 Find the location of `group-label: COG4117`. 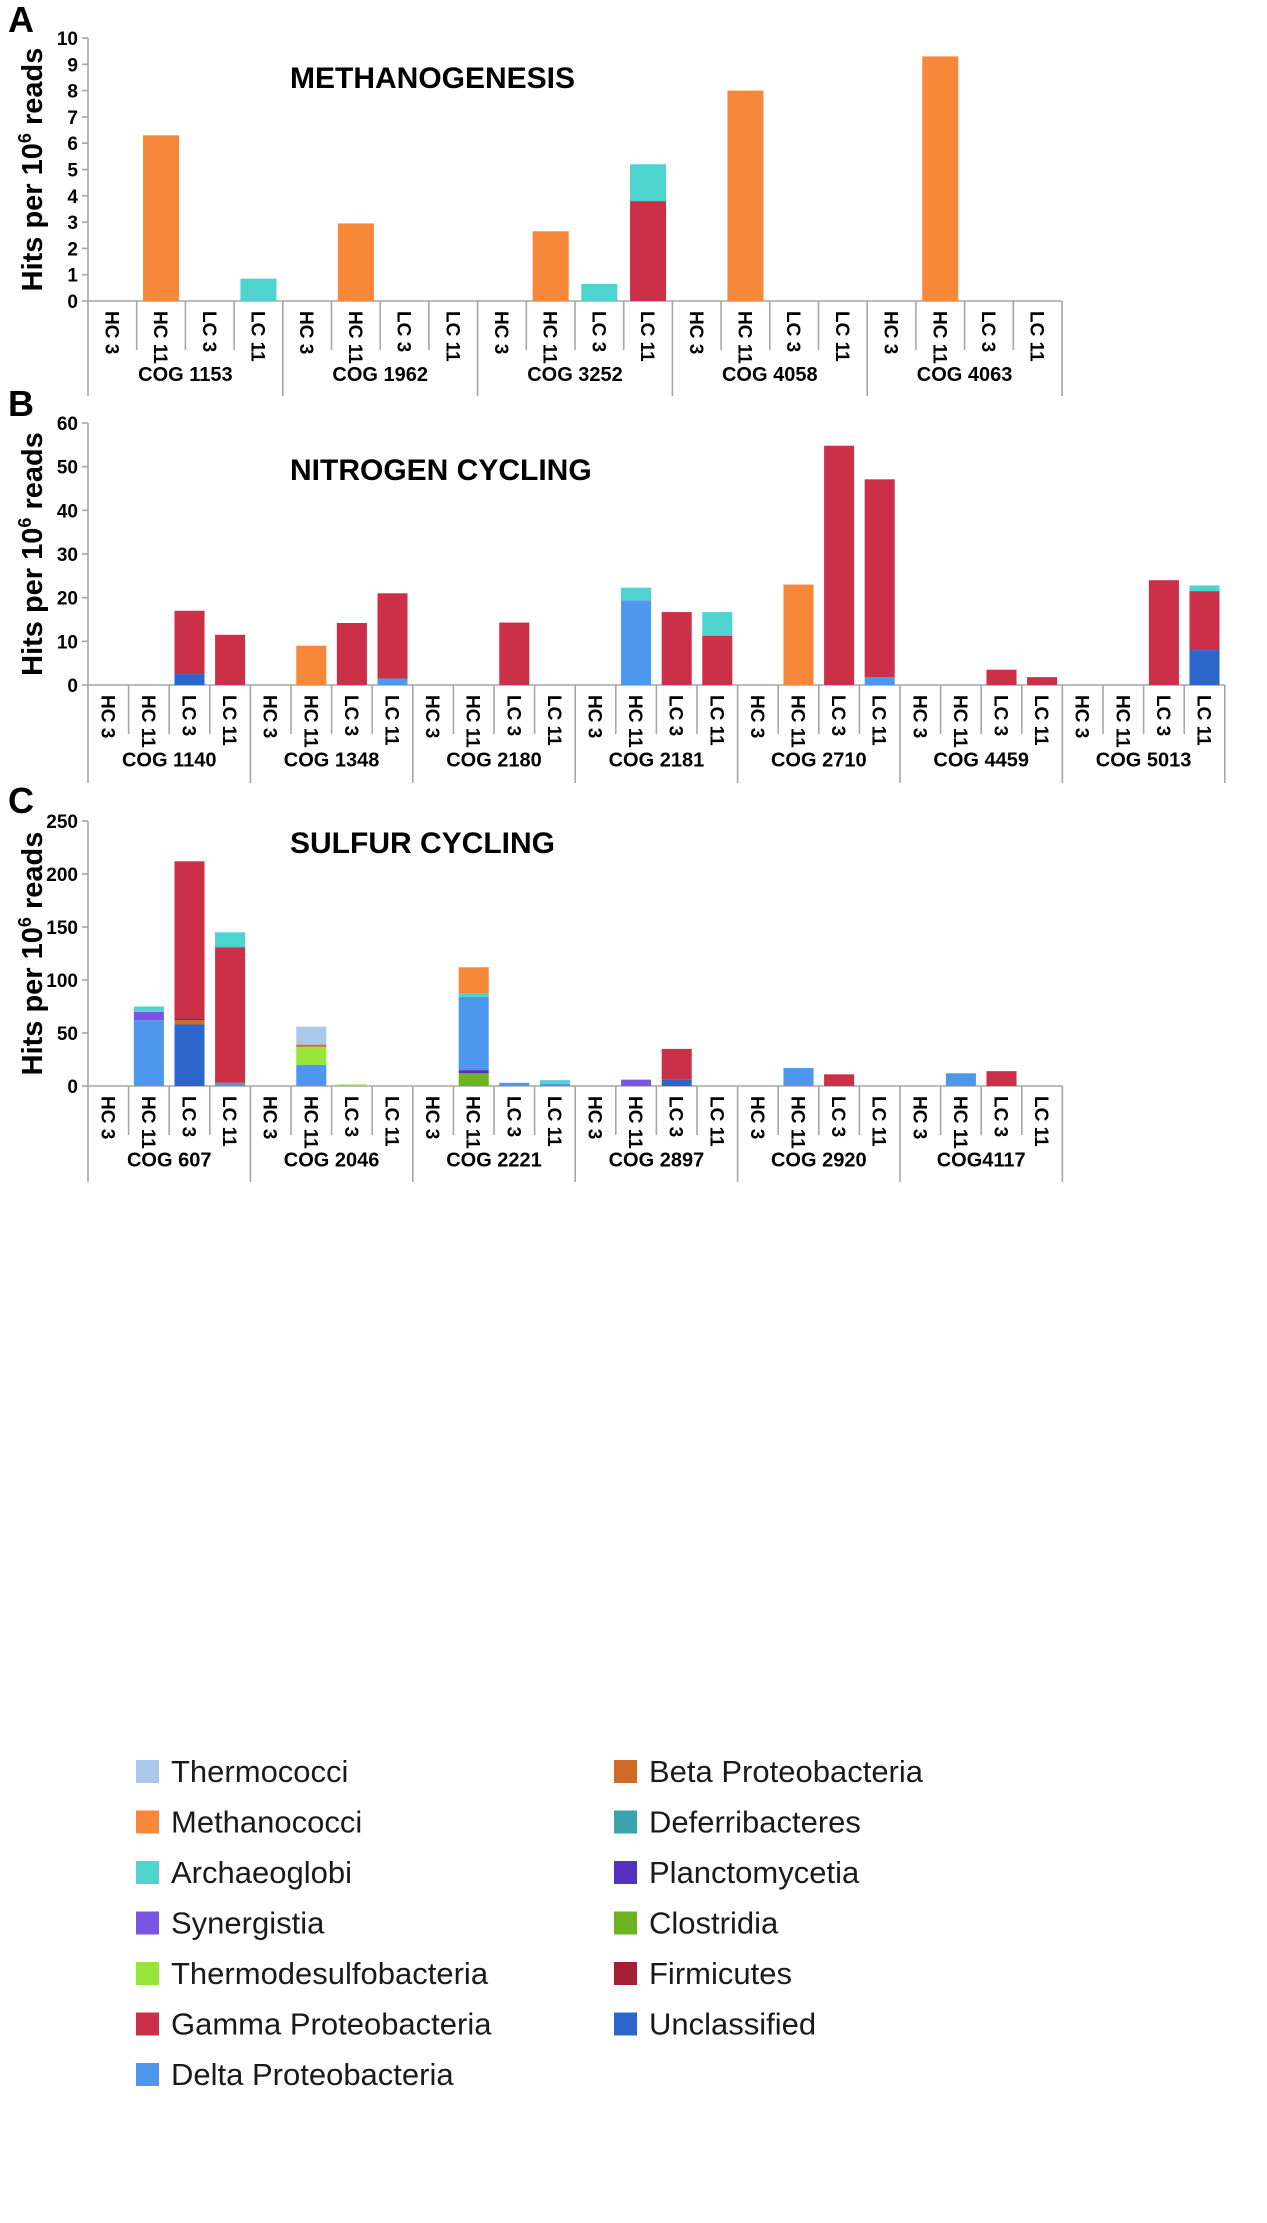

group-label: COG4117 is located at coordinates (981, 1161).